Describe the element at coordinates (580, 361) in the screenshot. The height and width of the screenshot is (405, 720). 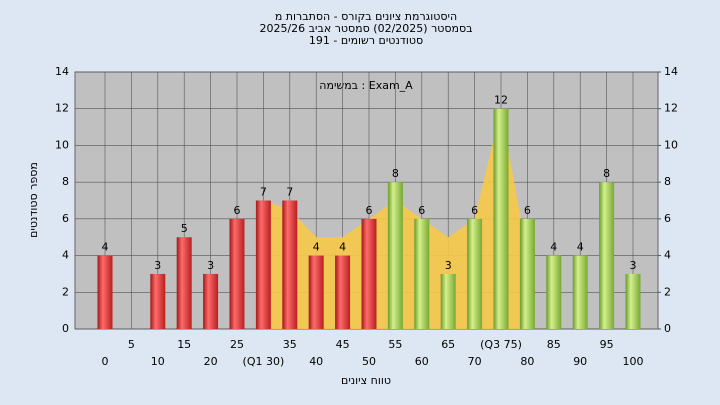
I see `x-tick-label: 90` at that location.